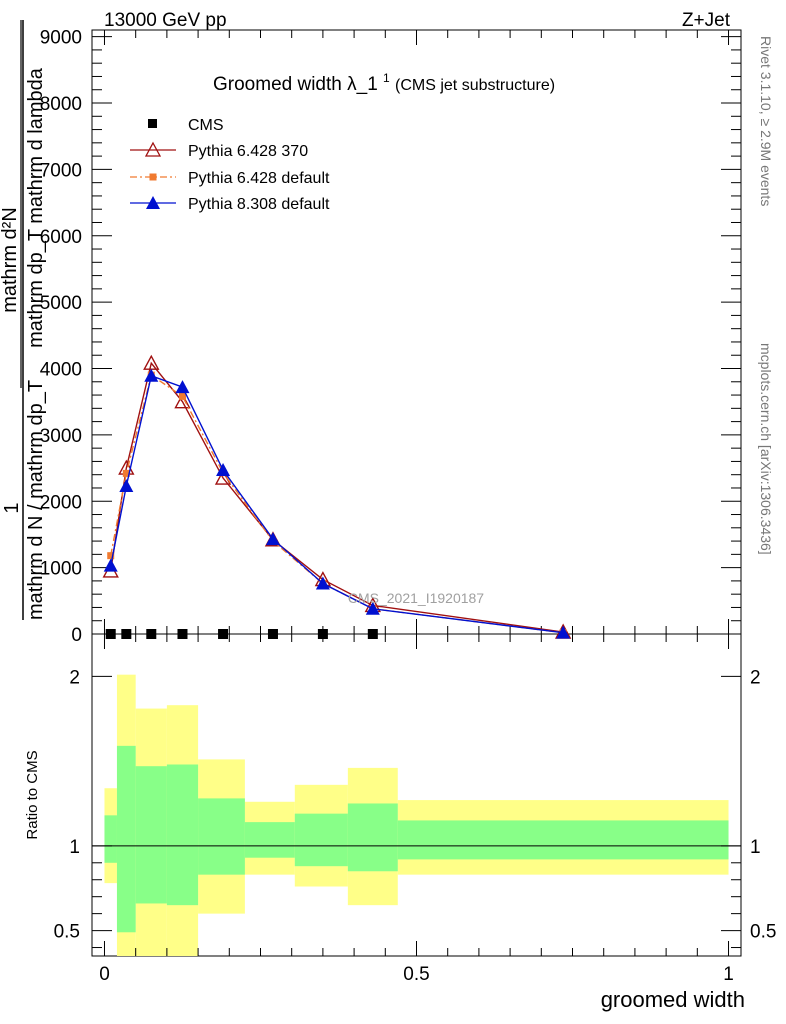  Describe the element at coordinates (475, 85) in the screenshot. I see `chart-title-suffix: (CMS jet substructure)` at that location.